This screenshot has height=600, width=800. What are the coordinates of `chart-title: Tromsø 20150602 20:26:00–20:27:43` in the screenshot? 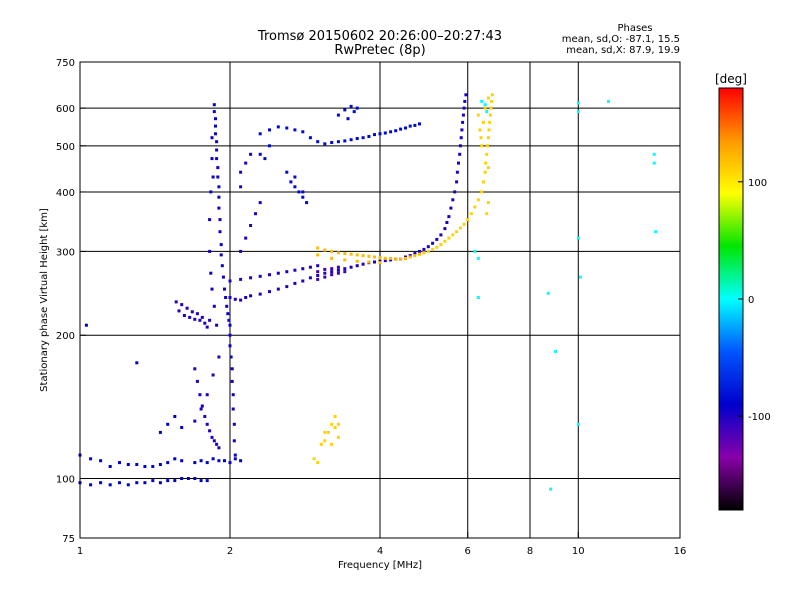 It's located at (380, 36).